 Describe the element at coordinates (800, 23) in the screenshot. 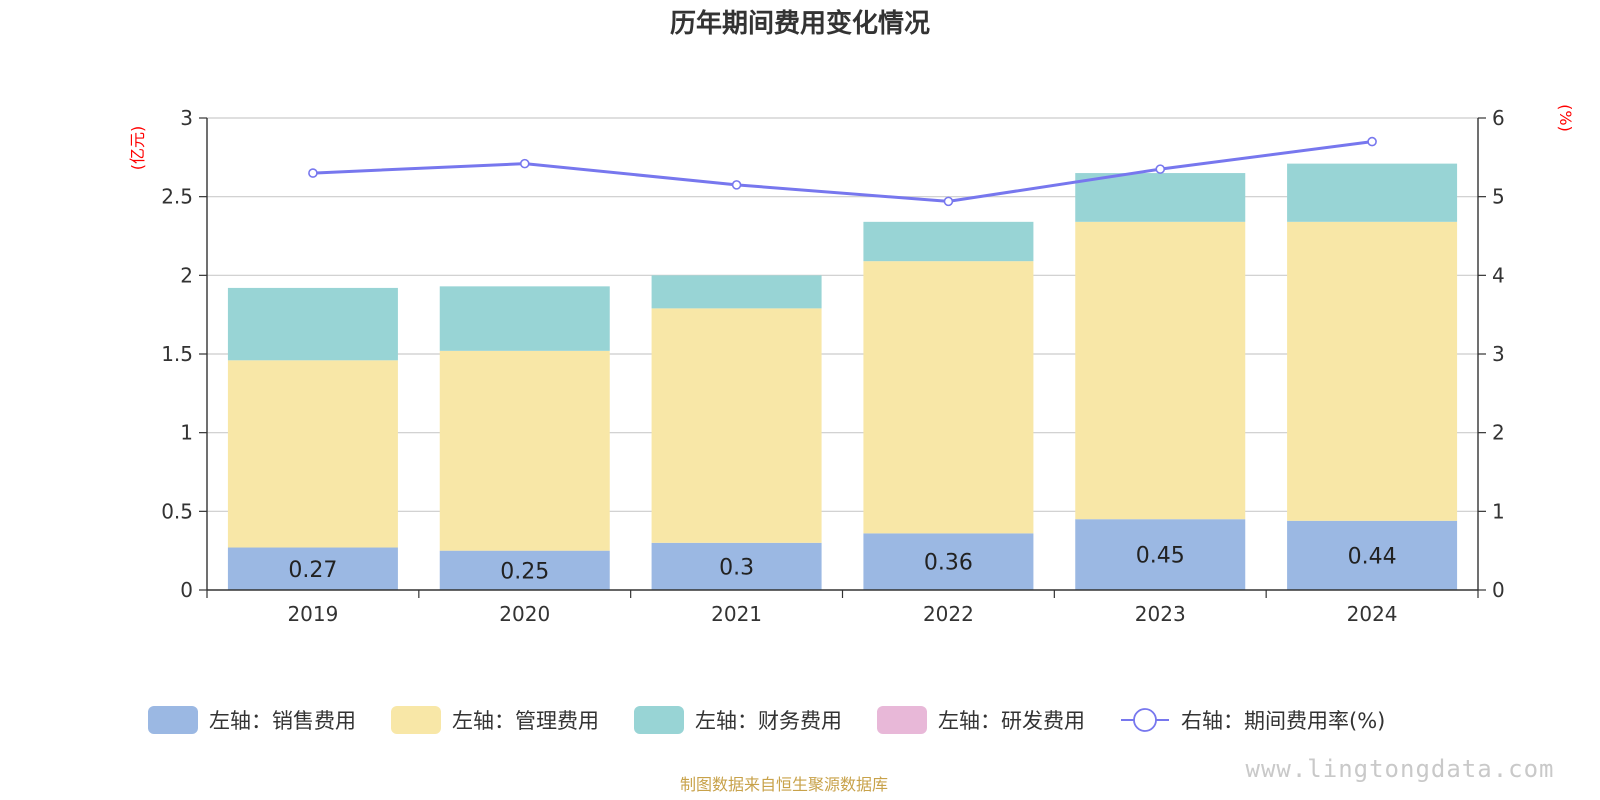

I see `chart-title: 历年期间费用变化情况` at that location.